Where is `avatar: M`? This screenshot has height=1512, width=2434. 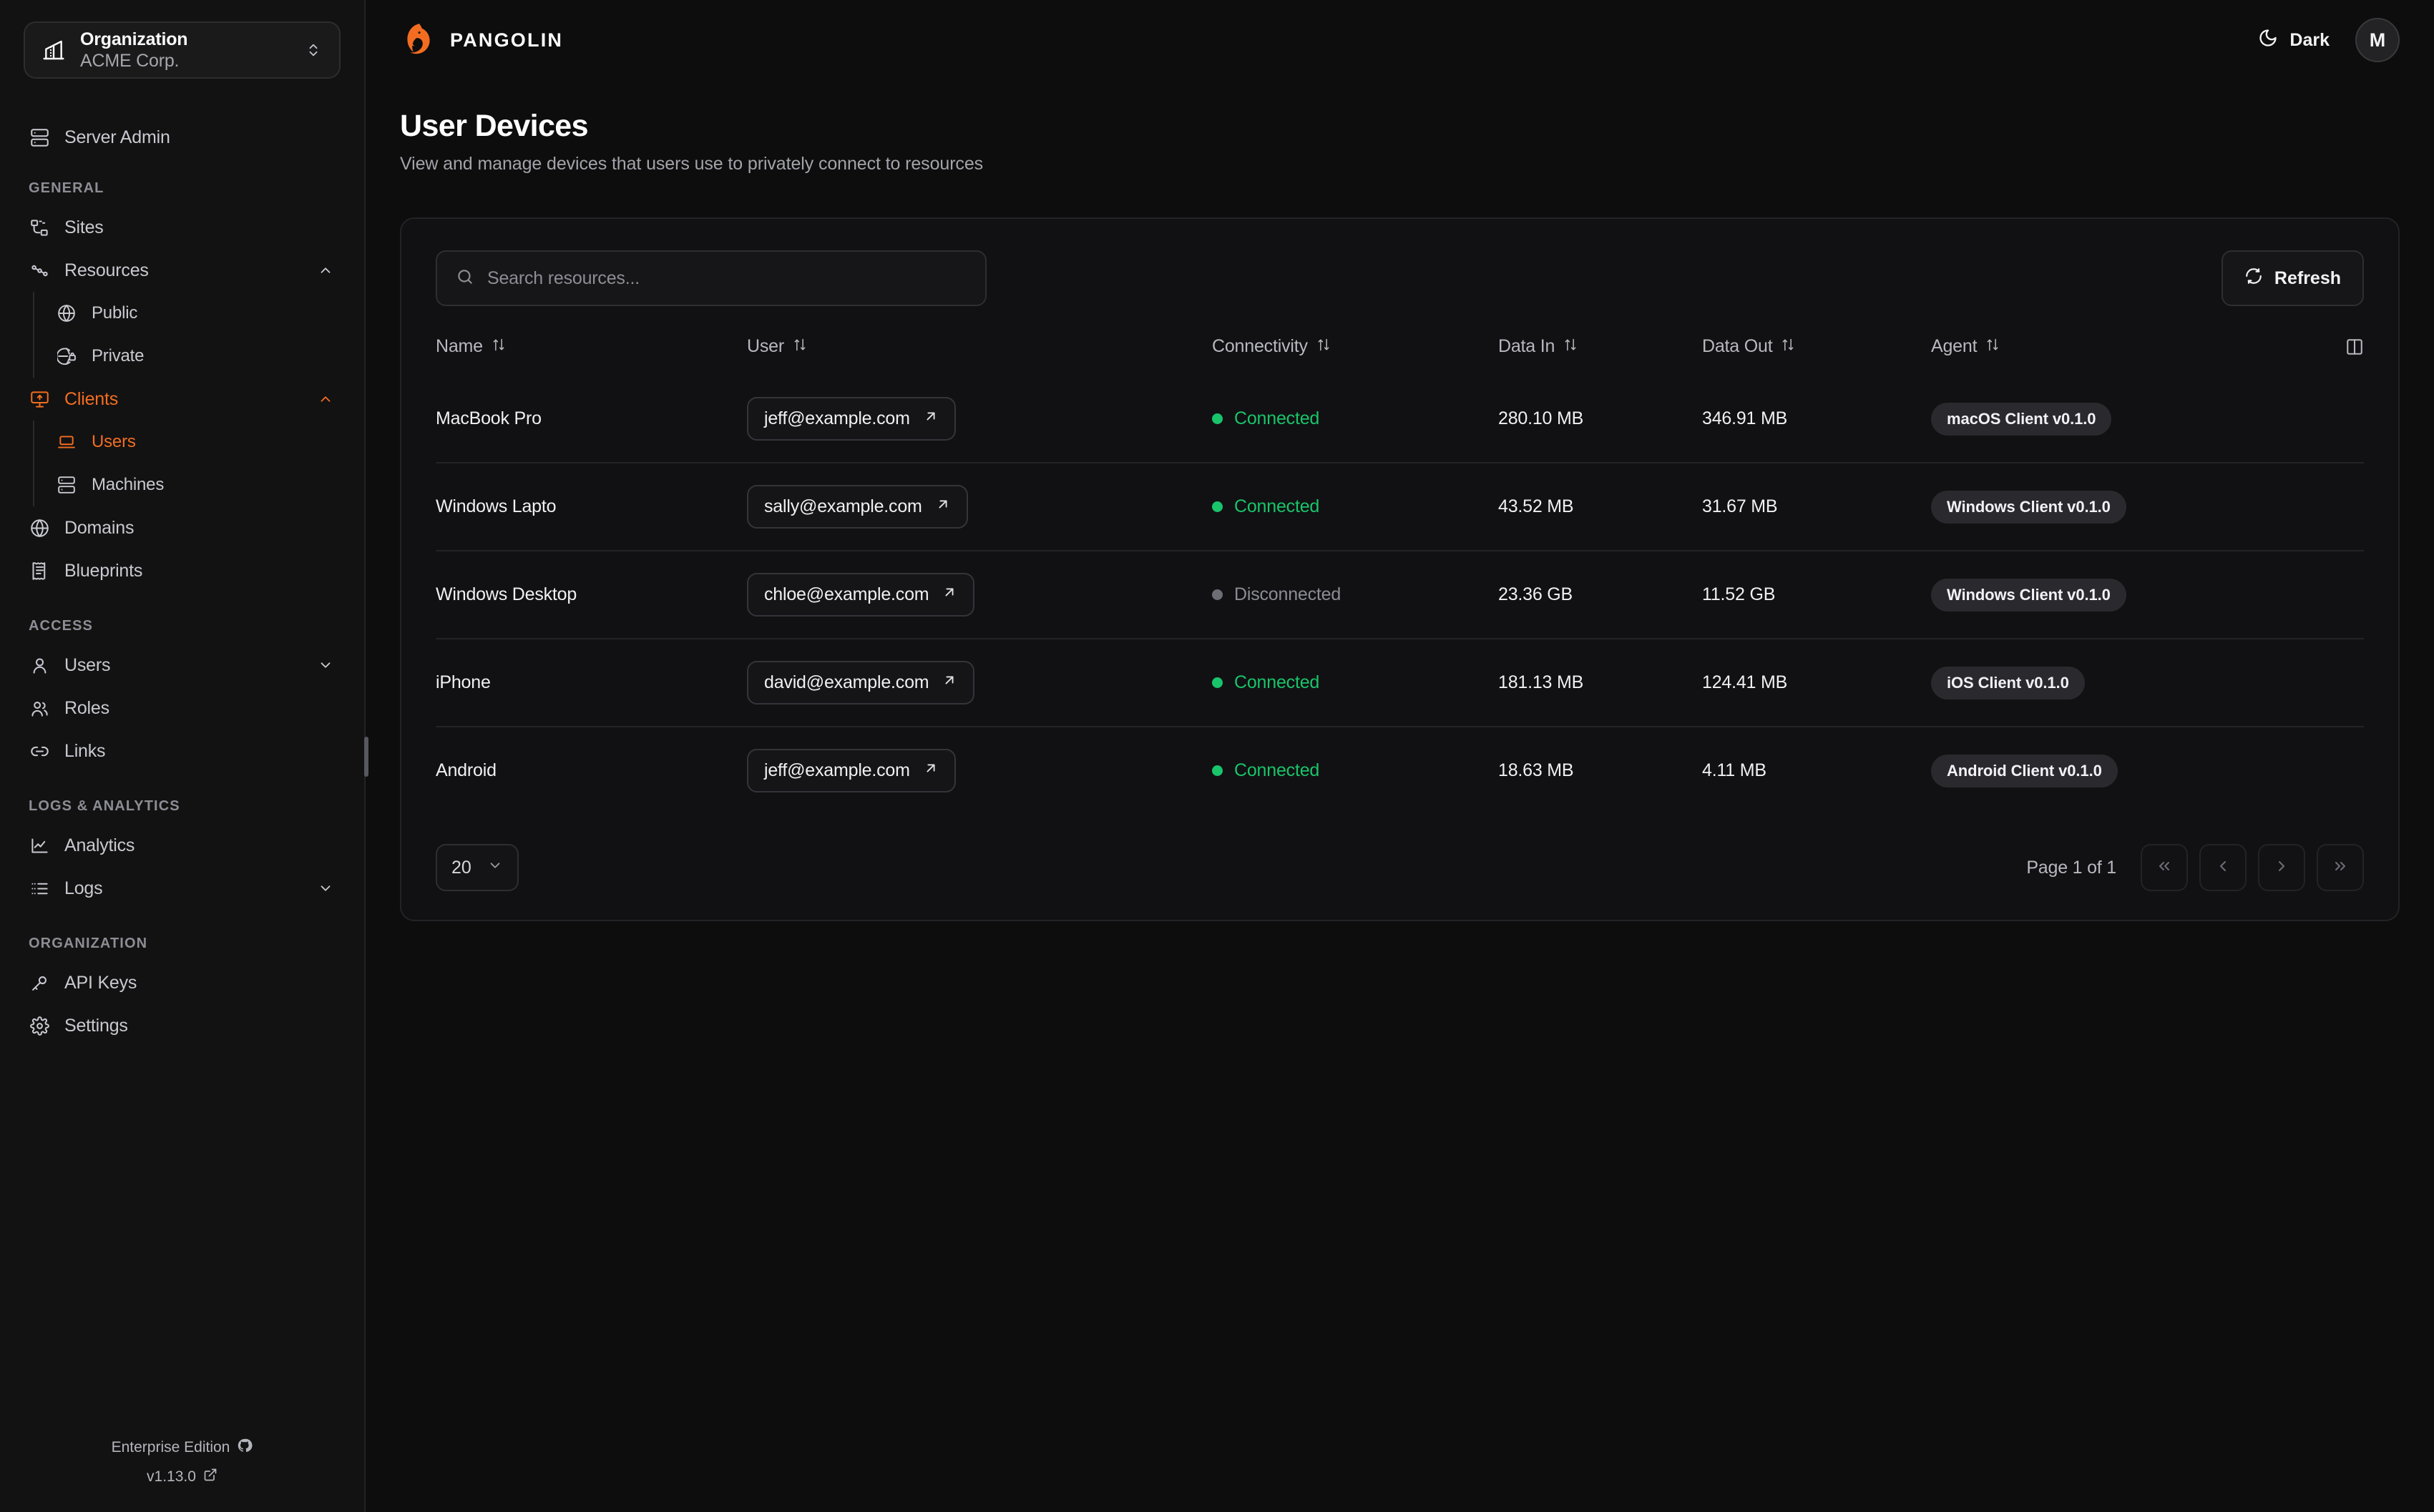 avatar: M is located at coordinates (2377, 40).